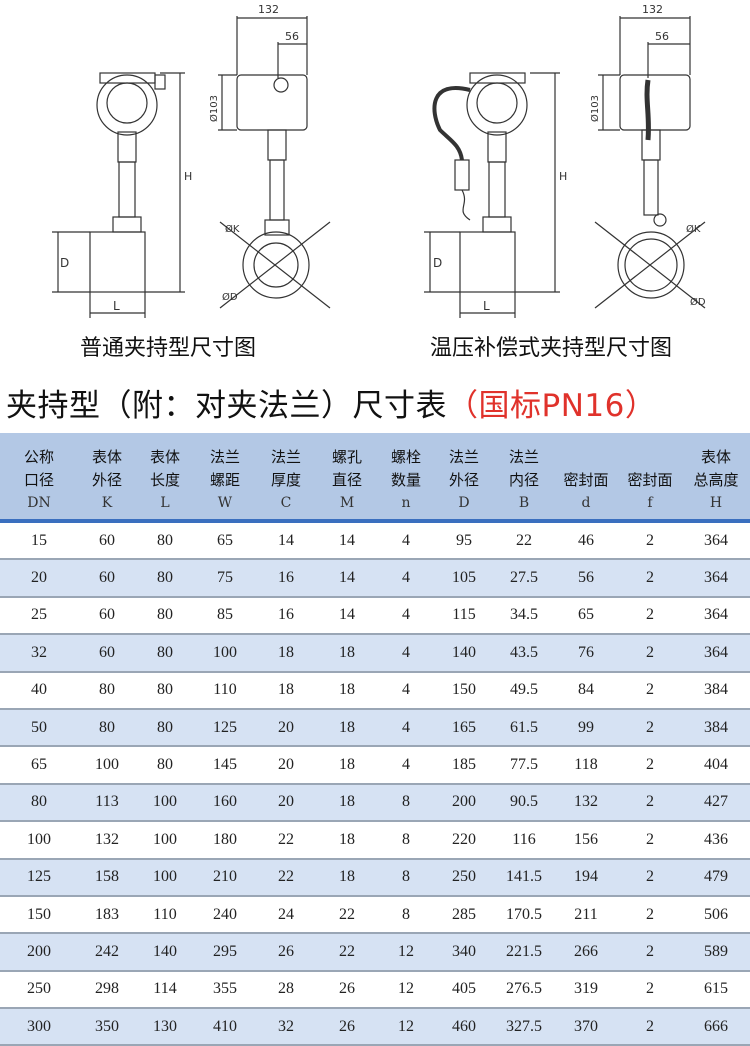  What do you see at coordinates (292, 36) in the screenshot?
I see `dim-offset: 56` at bounding box center [292, 36].